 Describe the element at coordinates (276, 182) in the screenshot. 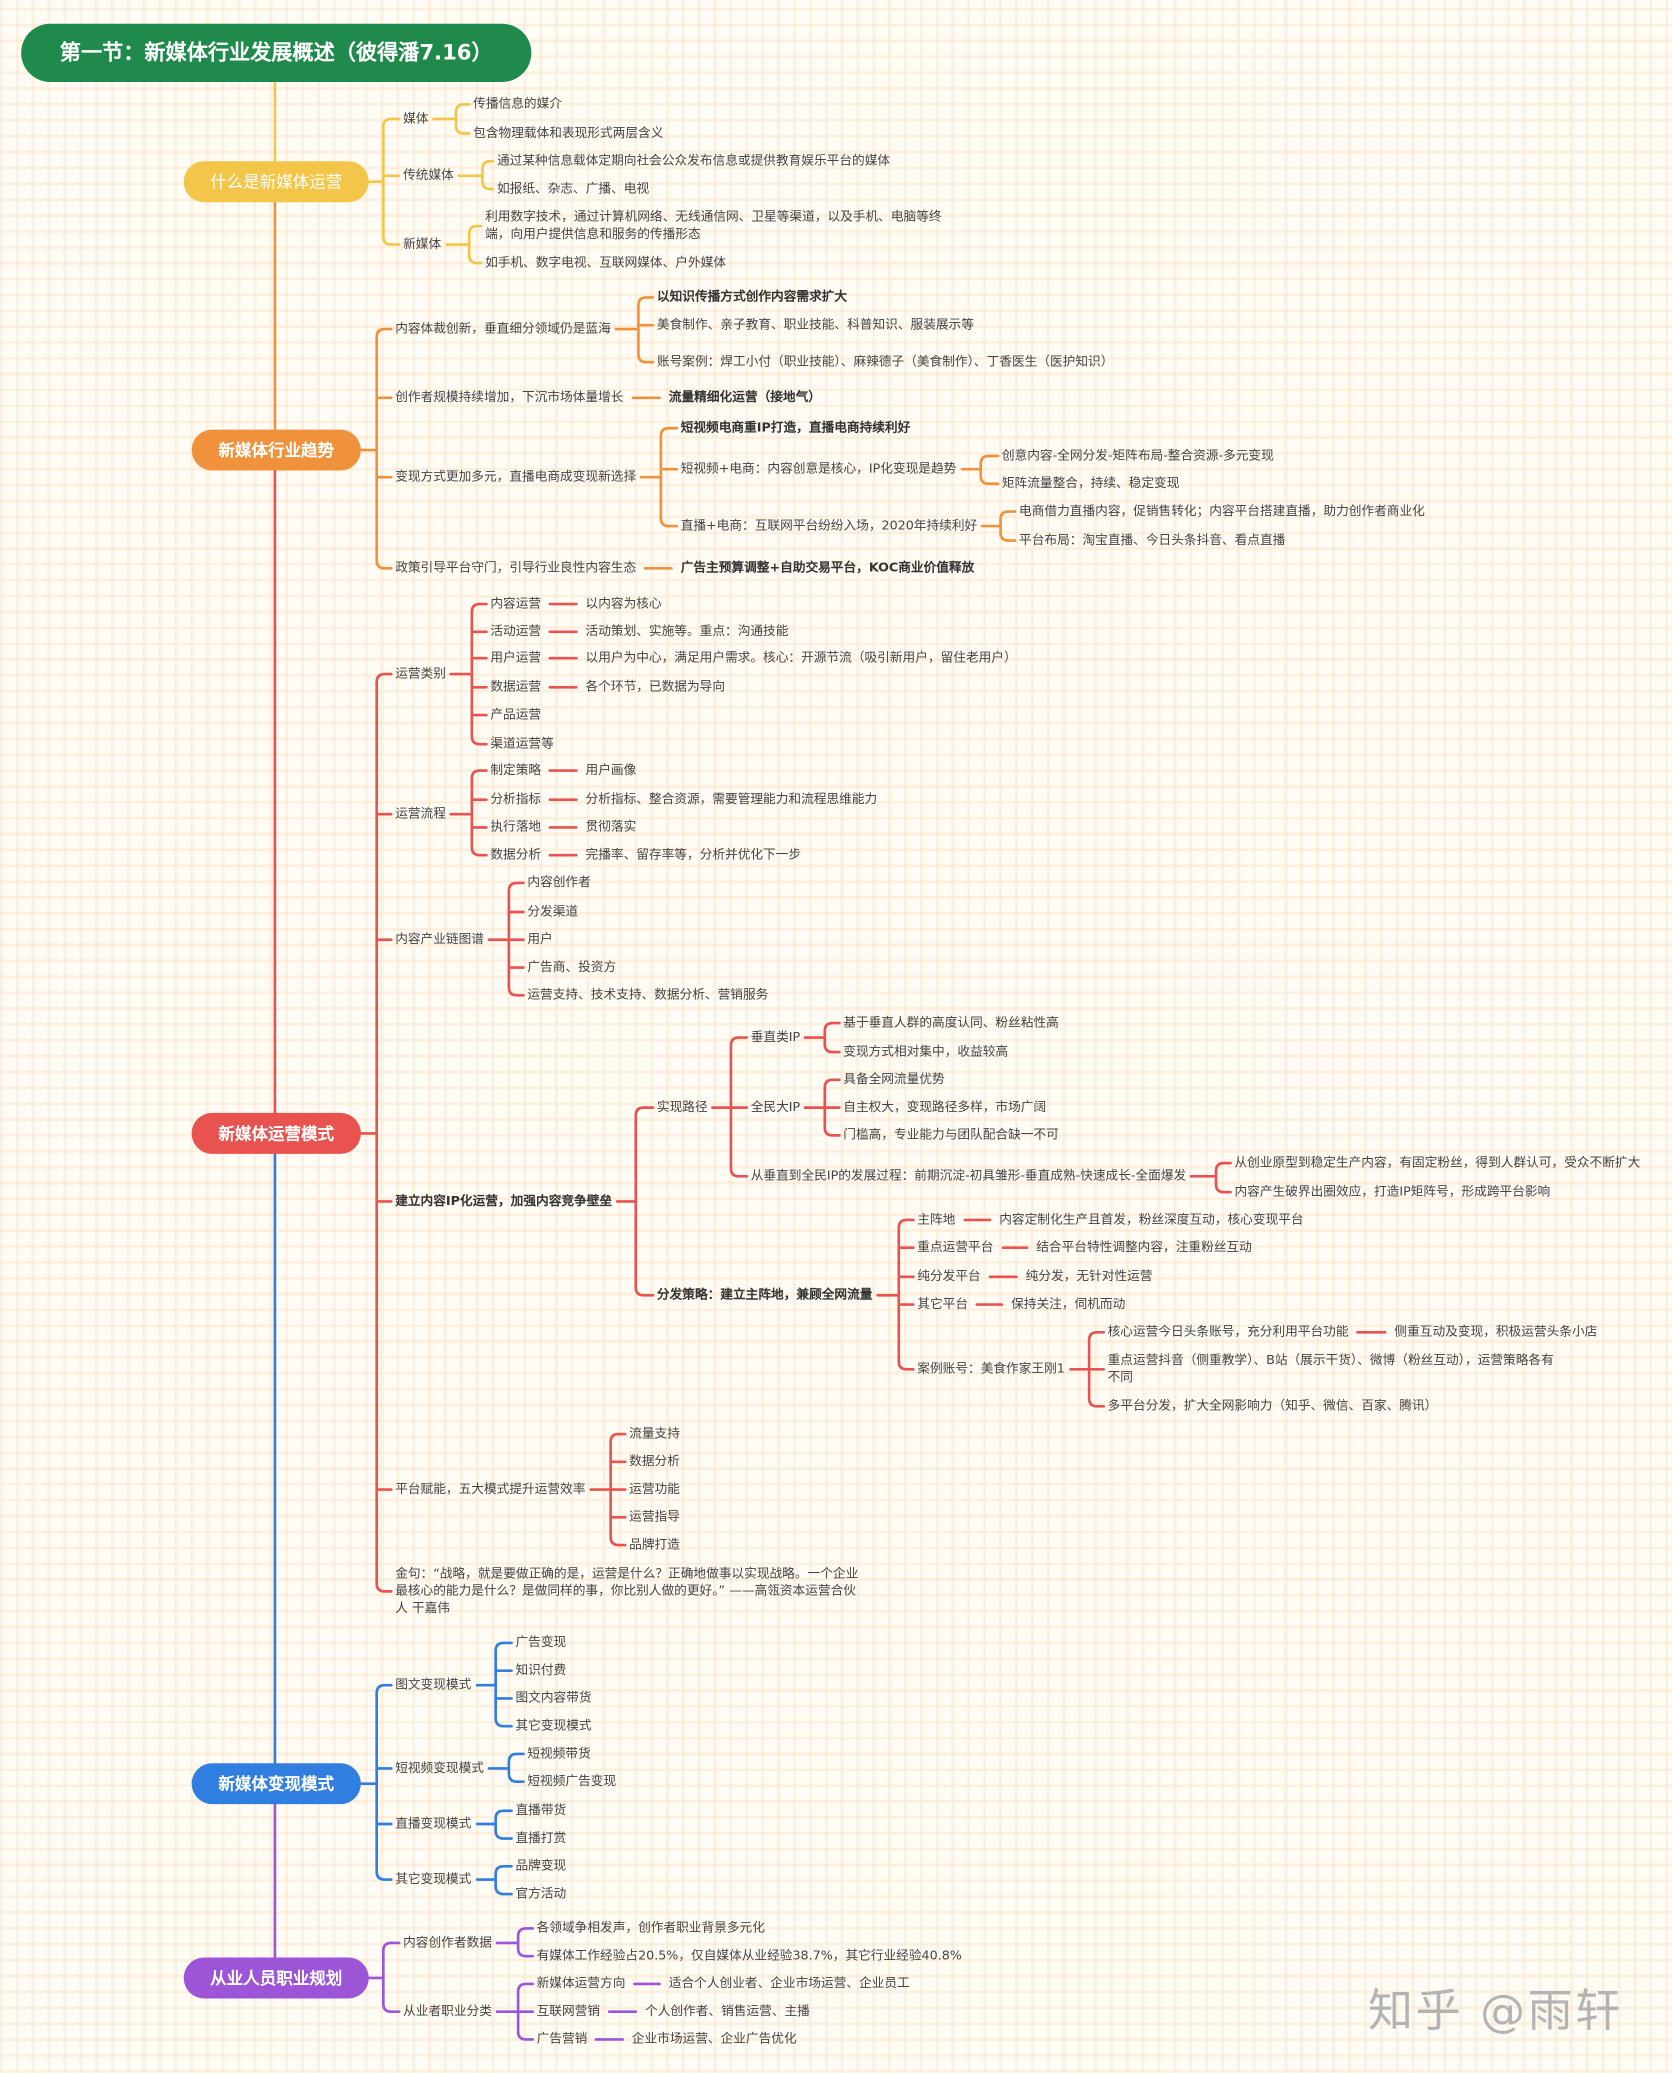

I see `section-what-is-new-media-ops: 什么是新媒体运营` at that location.